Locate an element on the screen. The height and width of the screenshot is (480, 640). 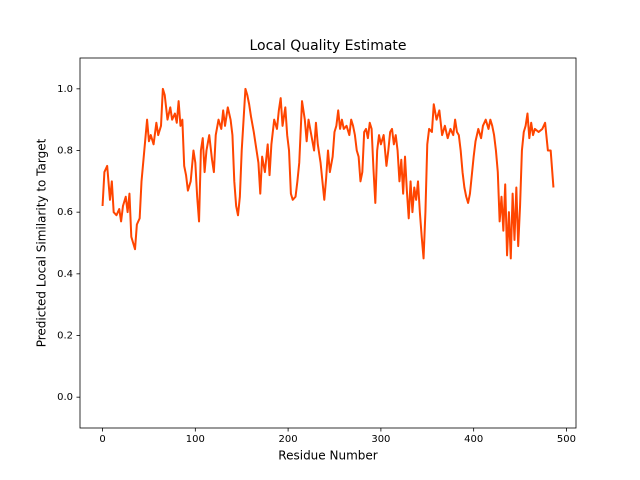
y-tick-label: 1.0 is located at coordinates (65, 89).